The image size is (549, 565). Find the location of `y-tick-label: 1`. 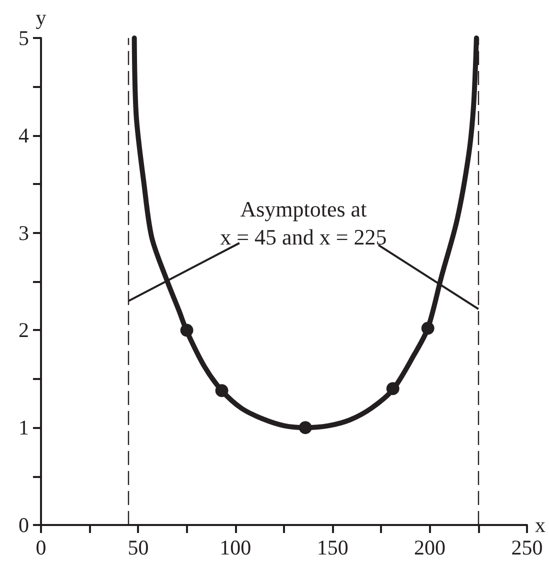

y-tick-label: 1 is located at coordinates (23, 428).